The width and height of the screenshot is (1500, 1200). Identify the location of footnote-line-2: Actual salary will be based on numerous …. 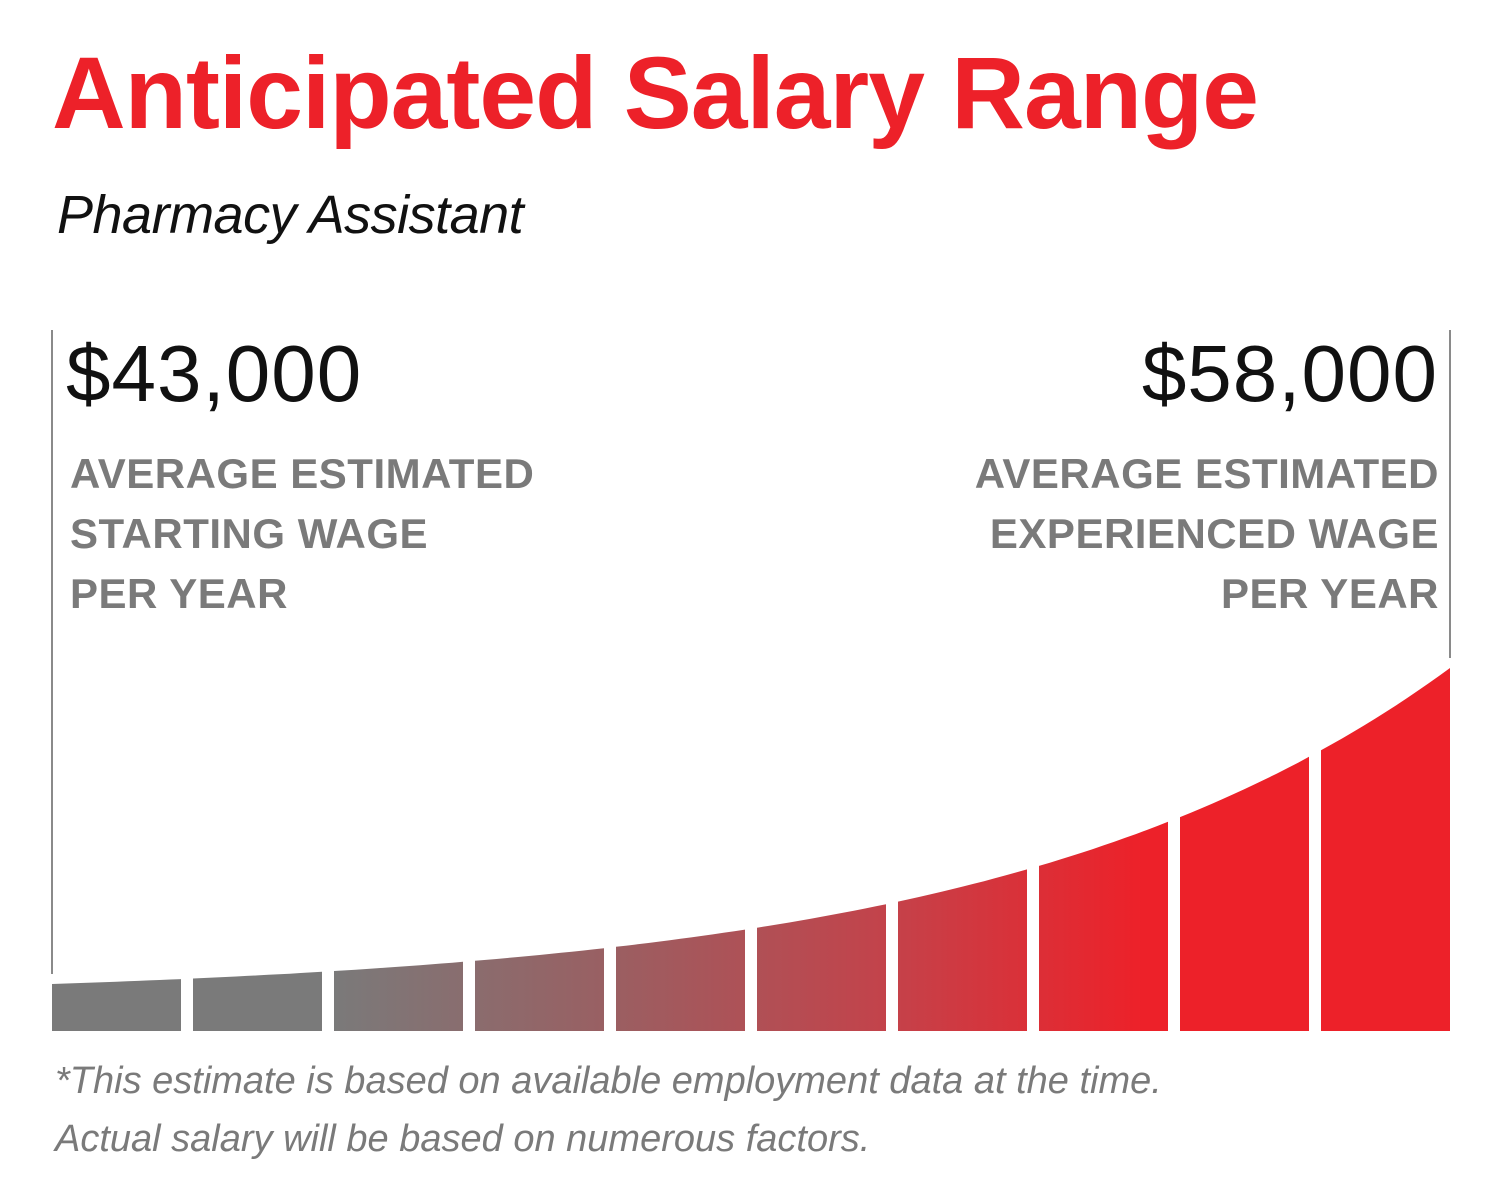
(463, 1139).